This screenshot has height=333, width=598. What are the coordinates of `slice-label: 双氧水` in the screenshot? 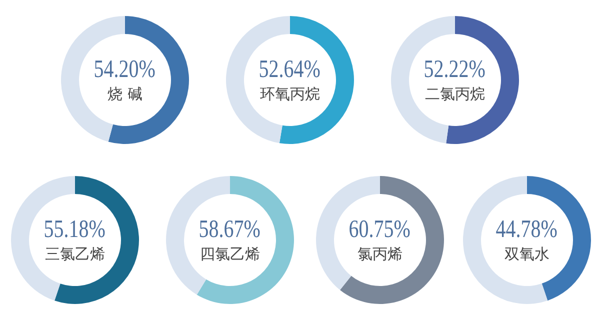 It's located at (527, 254).